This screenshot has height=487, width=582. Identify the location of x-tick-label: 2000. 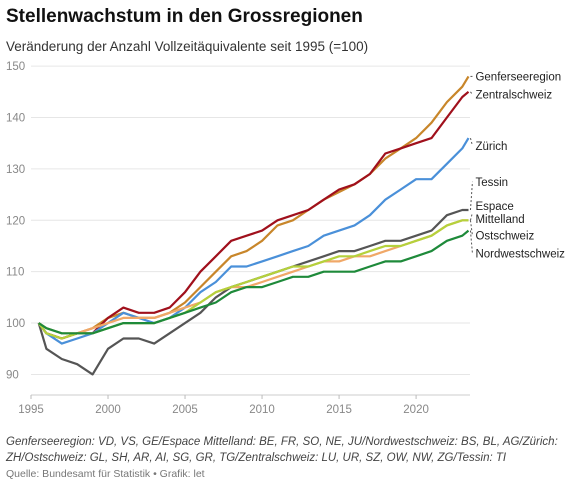
(108, 410).